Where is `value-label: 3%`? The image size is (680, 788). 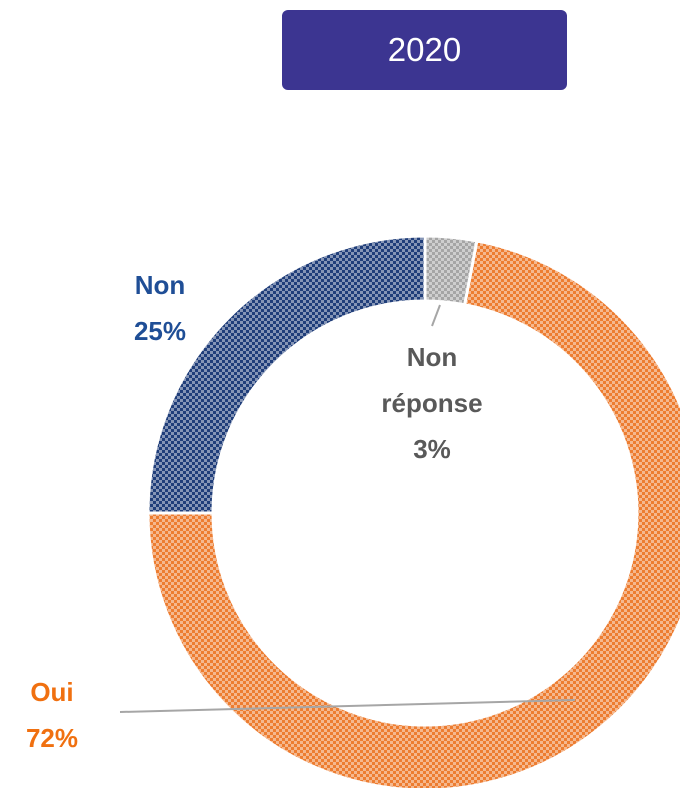 value-label: 3% is located at coordinates (432, 449).